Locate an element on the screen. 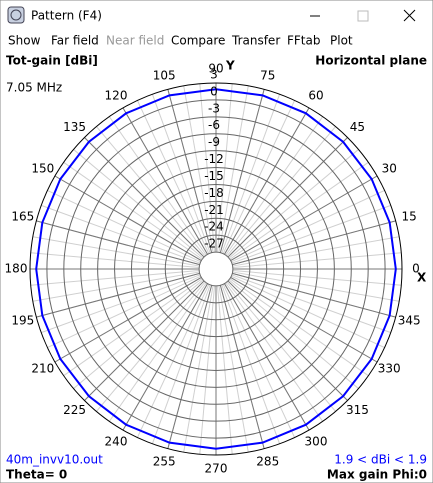  angle-tick-label: 75 is located at coordinates (267, 75).